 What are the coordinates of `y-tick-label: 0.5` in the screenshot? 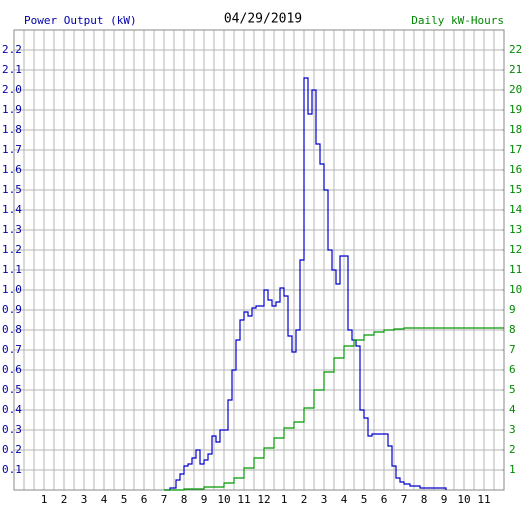 It's located at (12, 389).